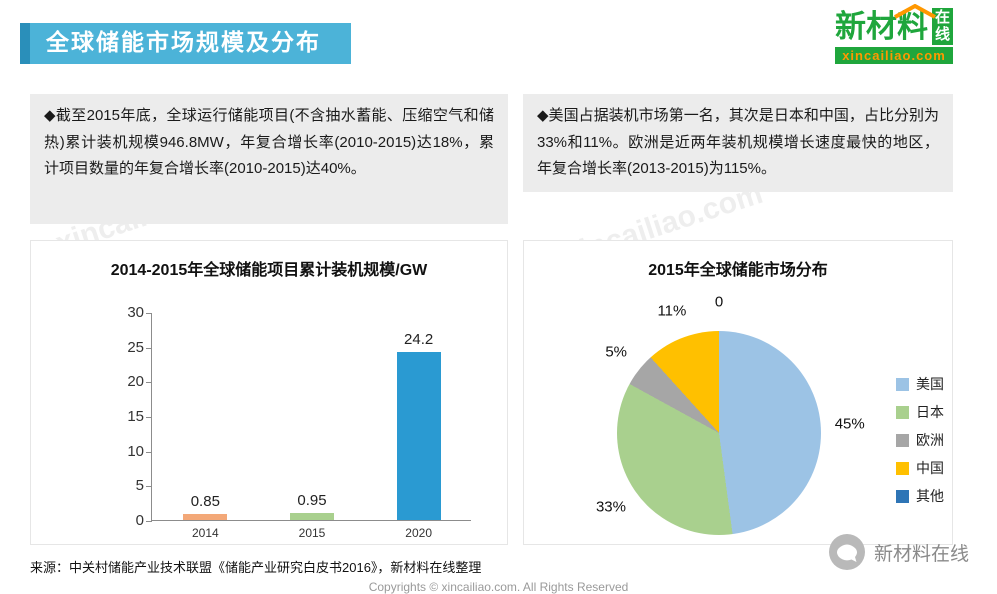 The width and height of the screenshot is (997, 594). Describe the element at coordinates (205, 533) in the screenshot. I see `x-axis-category-label: 2014` at that location.